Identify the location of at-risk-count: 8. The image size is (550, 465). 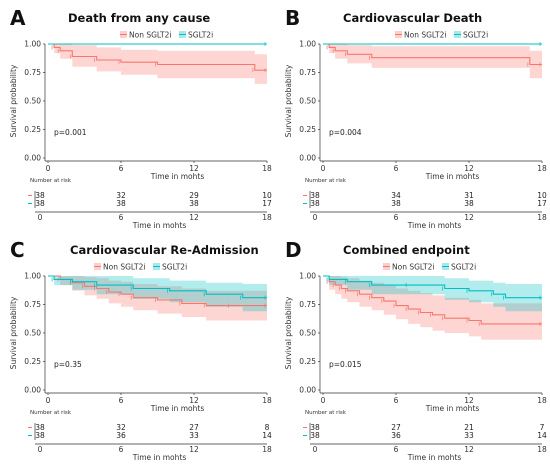
(267, 427).